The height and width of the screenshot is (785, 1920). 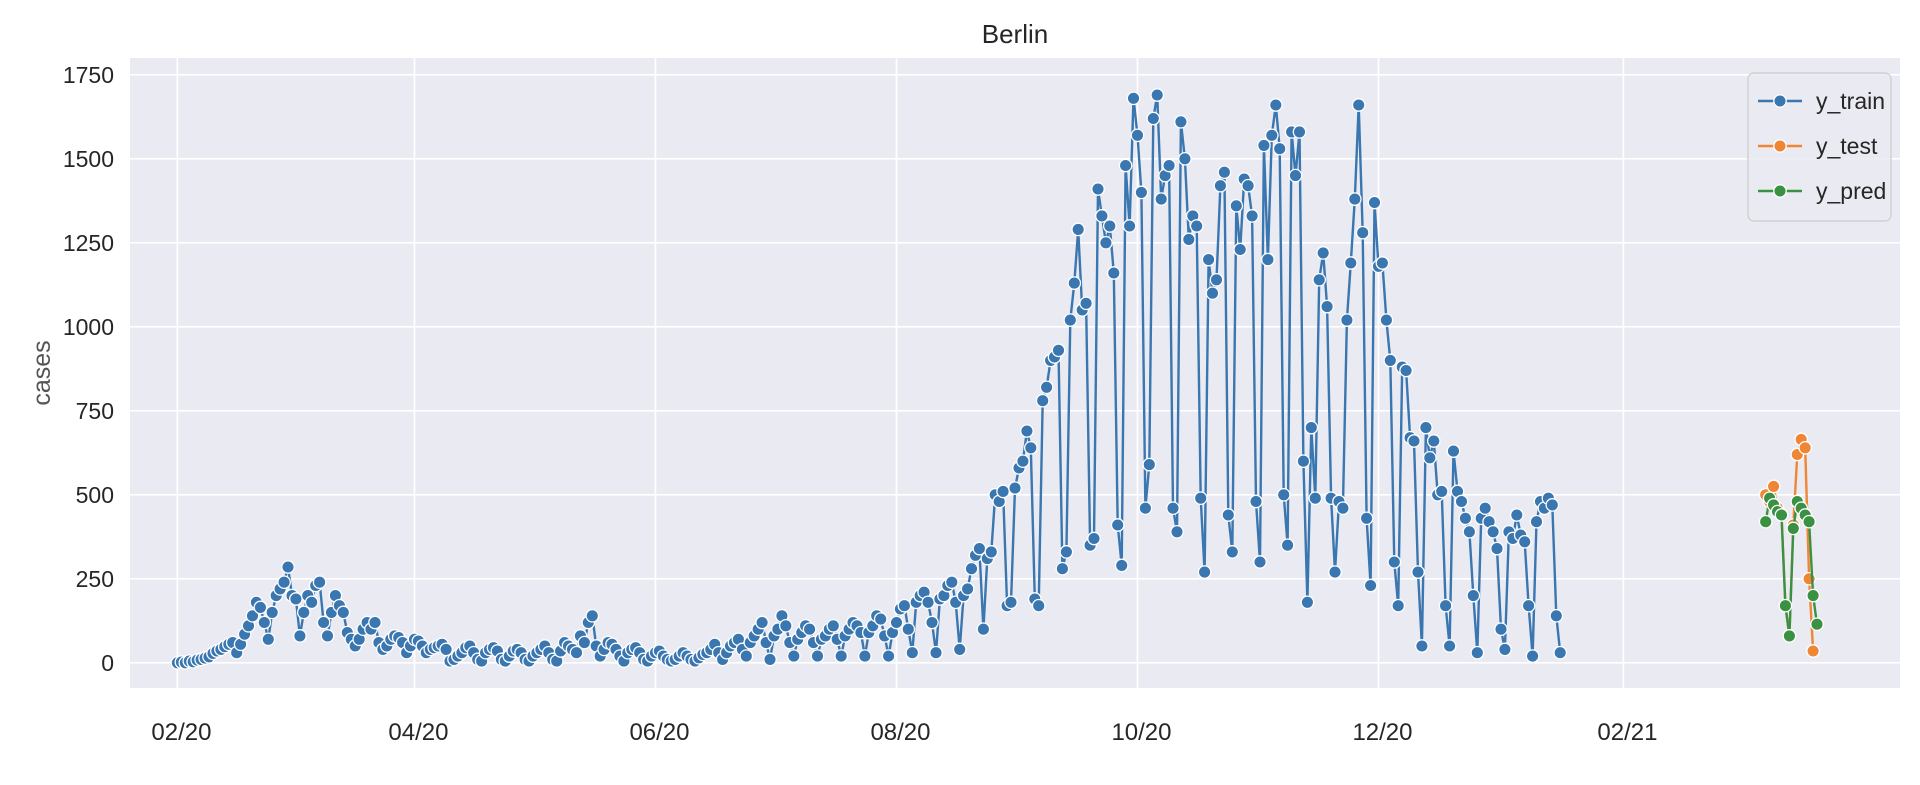 I want to click on y-tick-label: 250, so click(x=95, y=579).